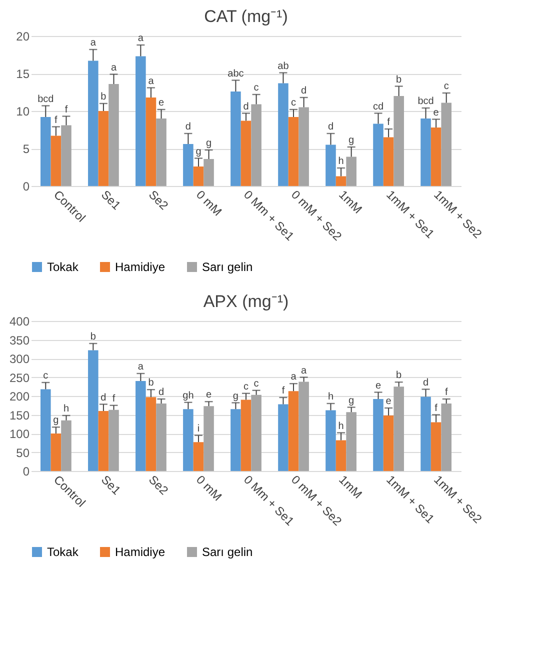 This screenshot has width=540, height=661. What do you see at coordinates (378, 106) in the screenshot?
I see `annotation: cd` at bounding box center [378, 106].